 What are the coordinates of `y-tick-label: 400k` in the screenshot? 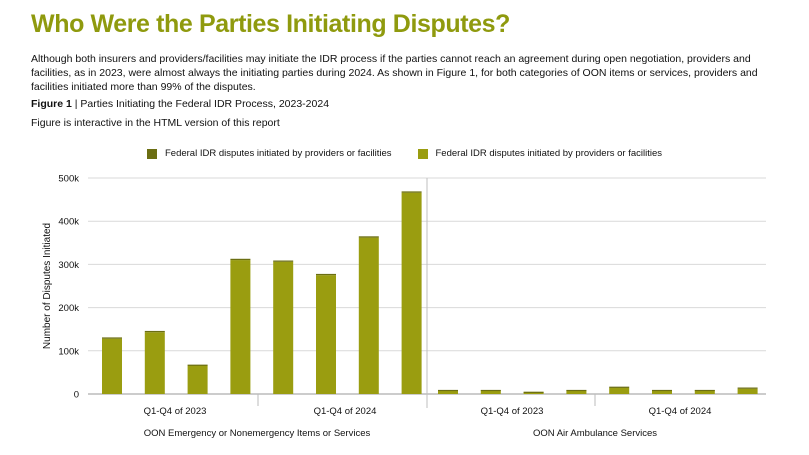 It's located at (68, 222).